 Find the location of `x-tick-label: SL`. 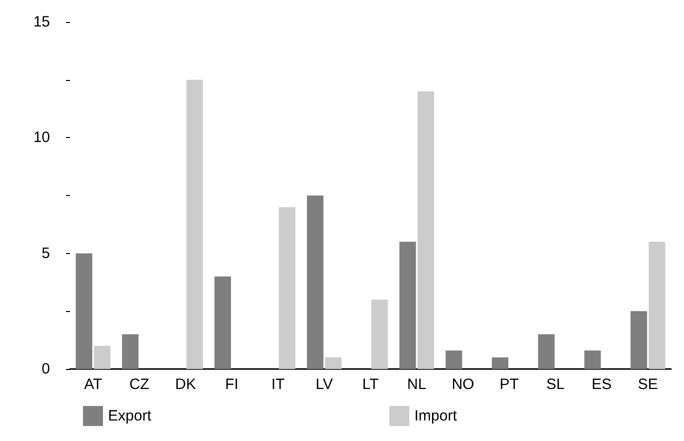

x-tick-label: SL is located at coordinates (555, 384).